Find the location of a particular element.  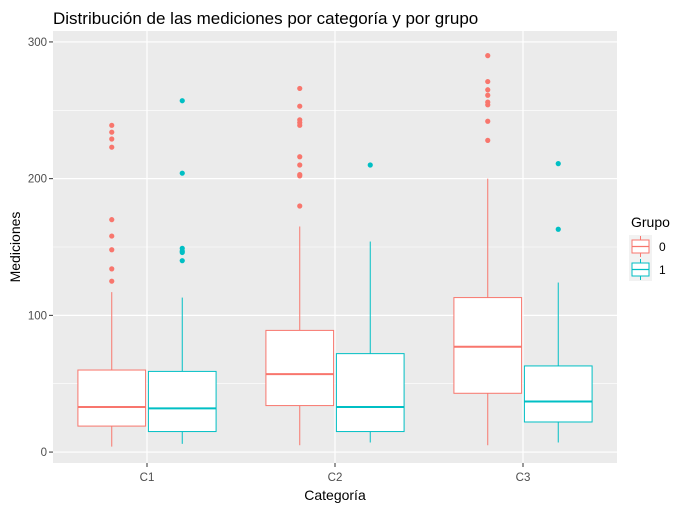

legend-item-0: 0 is located at coordinates (647, 246).